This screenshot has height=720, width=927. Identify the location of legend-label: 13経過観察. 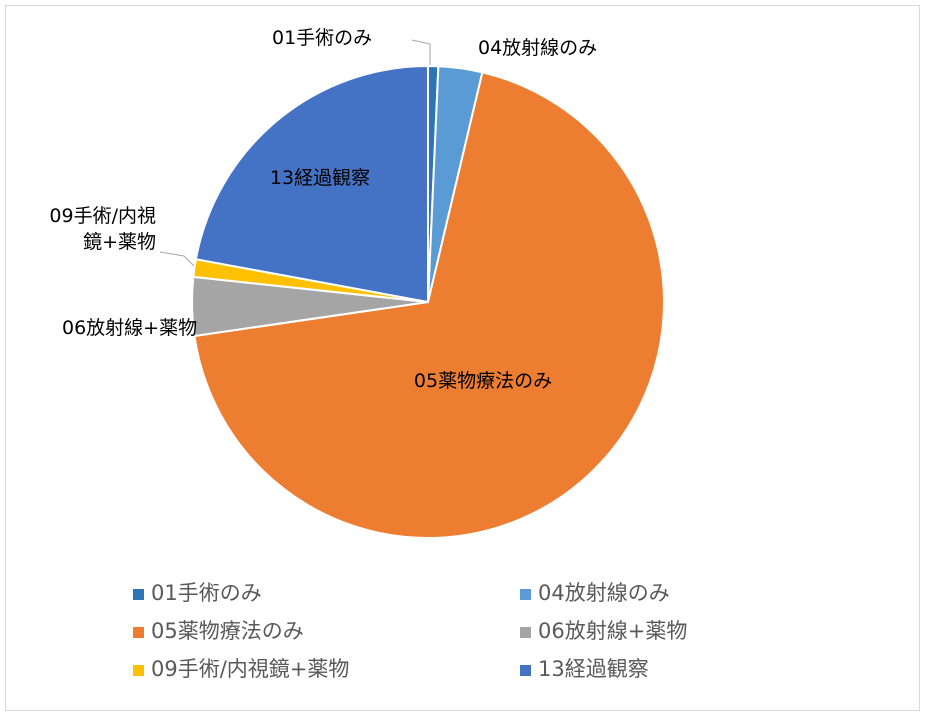
(593, 669).